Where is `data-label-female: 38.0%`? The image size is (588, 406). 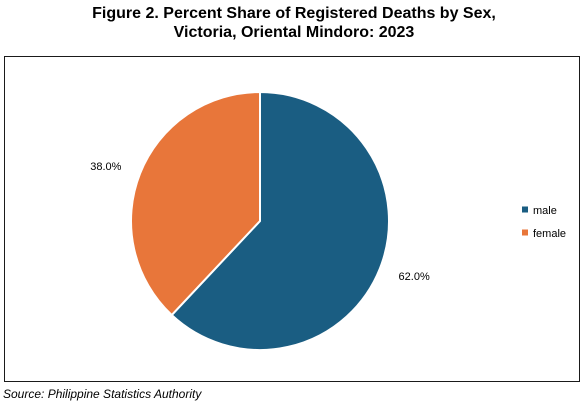 data-label-female: 38.0% is located at coordinates (105, 167).